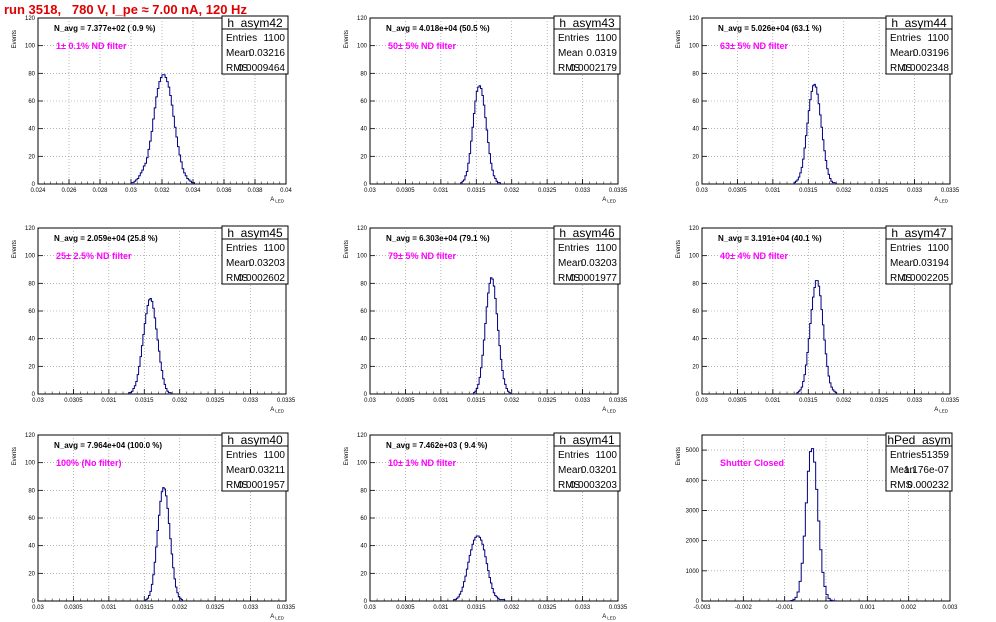  Describe the element at coordinates (108, 445) in the screenshot. I see `n-avg-annotation: N_avg = 7.964e+04 (100.0 %)` at that location.